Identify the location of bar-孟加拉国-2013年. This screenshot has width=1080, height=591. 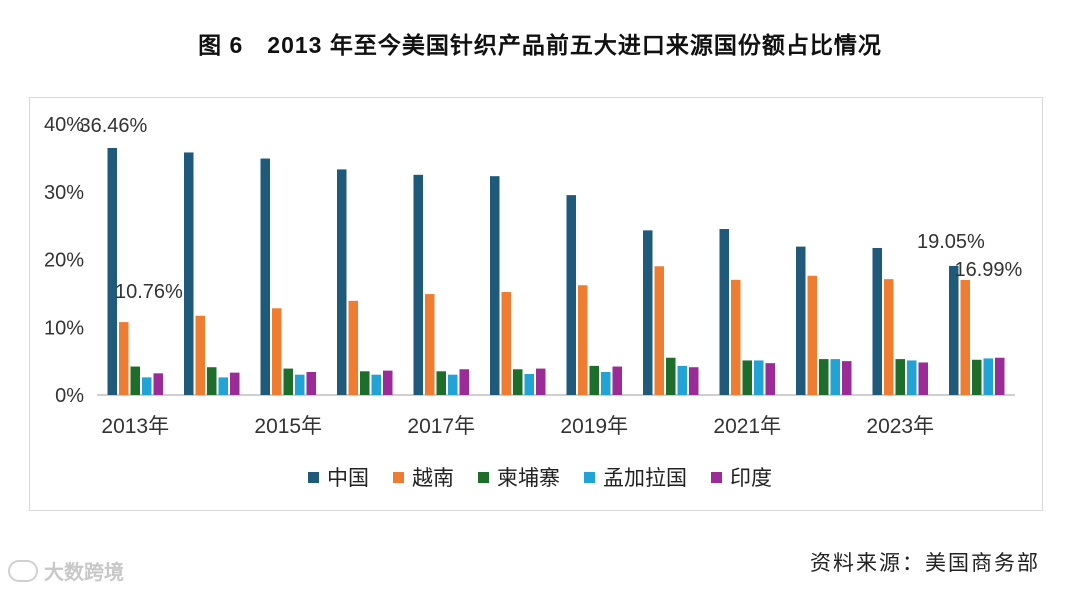
(147, 386).